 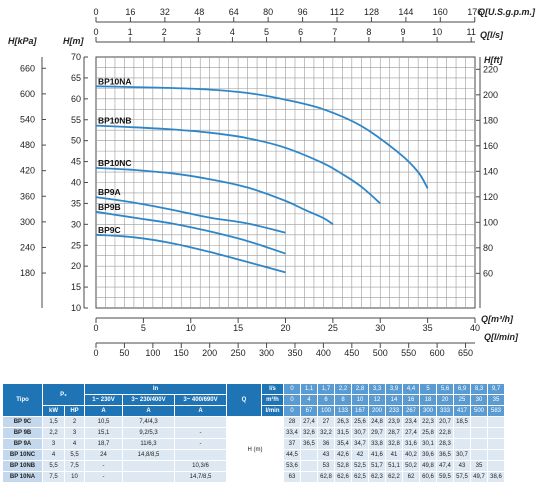 I want to click on header-lmin-value: 233, so click(x=394, y=411).